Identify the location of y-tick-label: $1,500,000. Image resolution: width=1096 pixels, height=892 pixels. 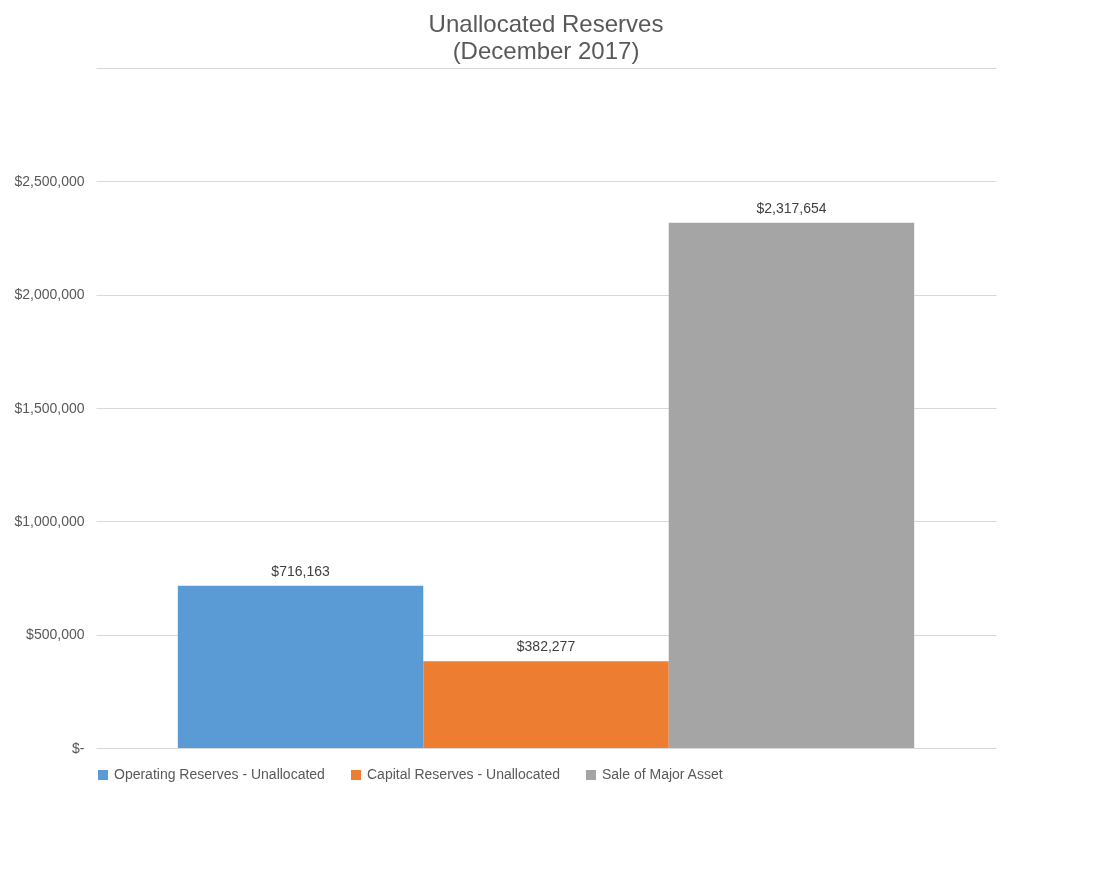
(49, 407).